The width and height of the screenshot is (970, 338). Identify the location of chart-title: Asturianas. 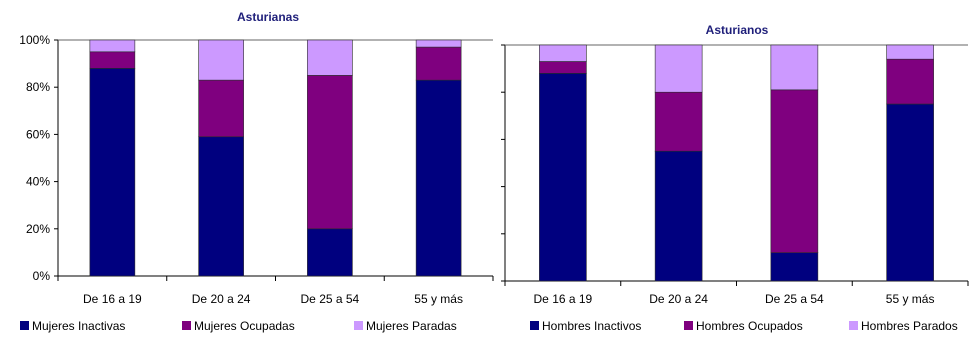
(268, 17).